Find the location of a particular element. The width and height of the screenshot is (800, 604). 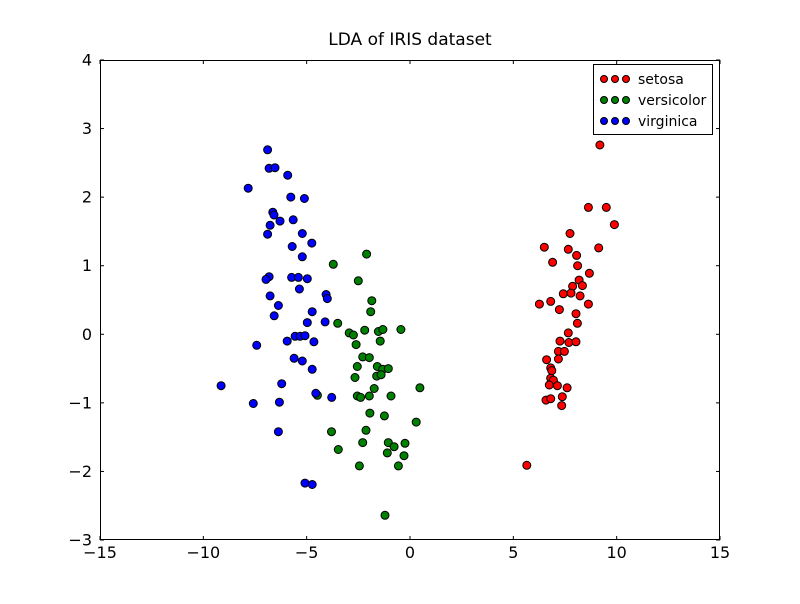

legend-label-setosa: setosa is located at coordinates (661, 80).